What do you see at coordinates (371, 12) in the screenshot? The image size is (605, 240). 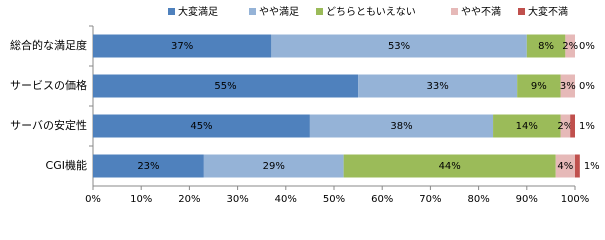 I see `legend-label: どちらともいえない` at bounding box center [371, 12].